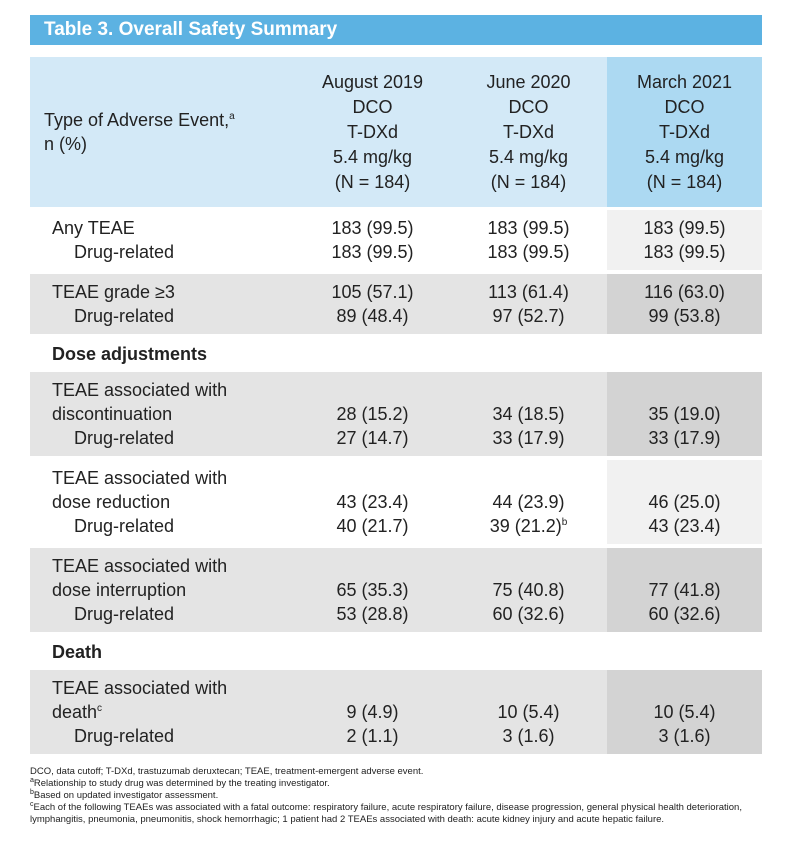 This screenshot has width=792, height=850. I want to click on cell-text: 40 (21.7), so click(372, 526).